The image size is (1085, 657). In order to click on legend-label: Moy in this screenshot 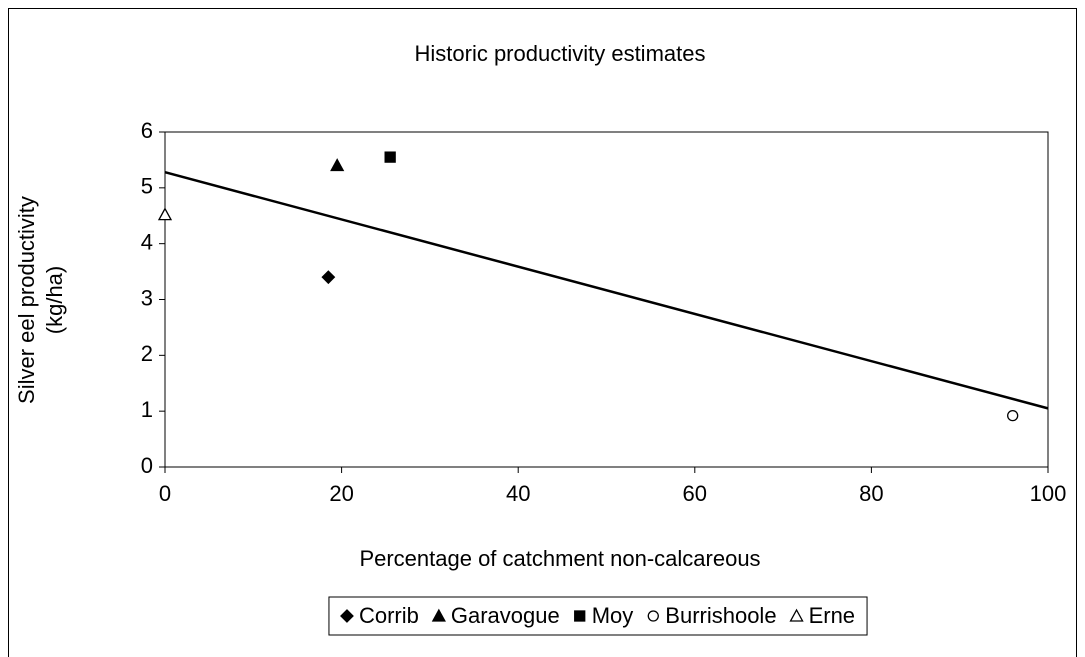, I will do `click(613, 615)`.